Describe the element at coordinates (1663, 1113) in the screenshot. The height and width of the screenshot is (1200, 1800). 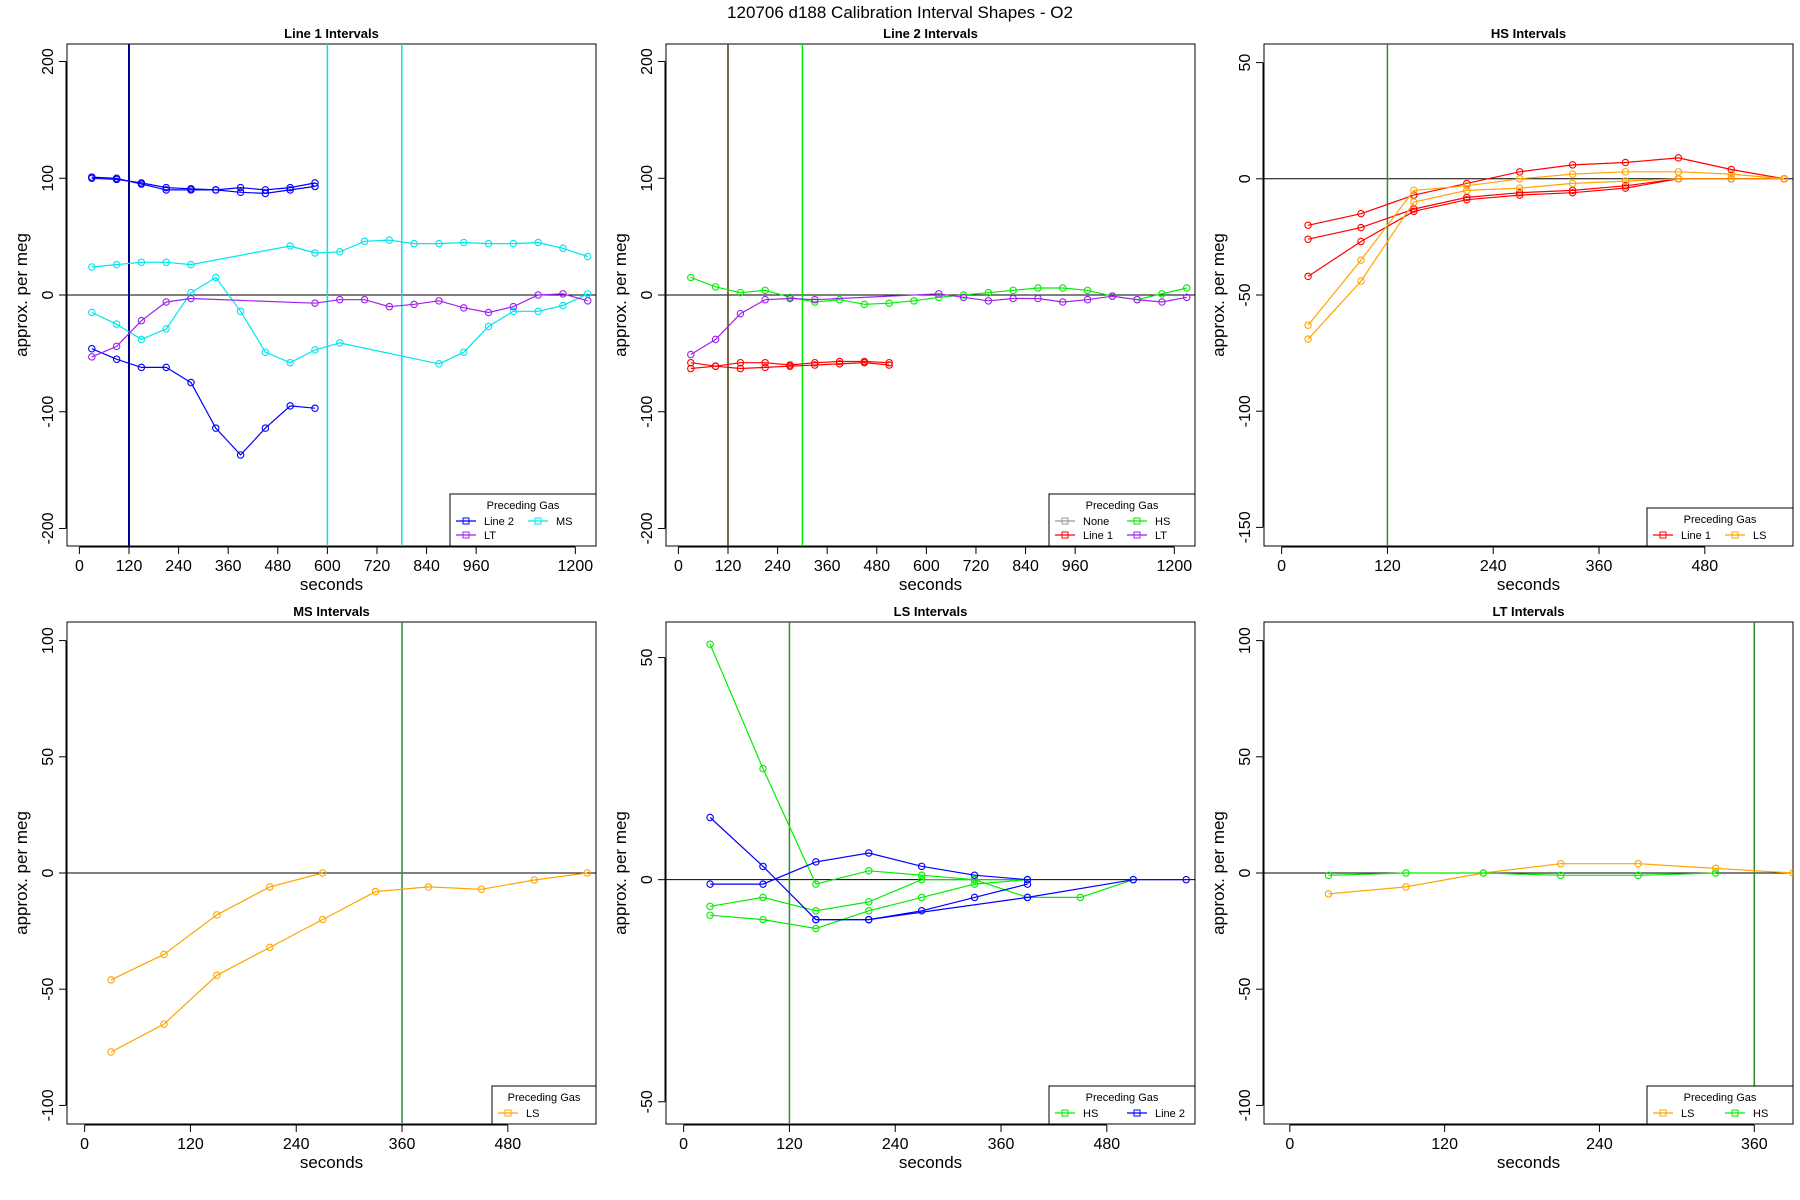
I see `legend-marker-swatch` at that location.